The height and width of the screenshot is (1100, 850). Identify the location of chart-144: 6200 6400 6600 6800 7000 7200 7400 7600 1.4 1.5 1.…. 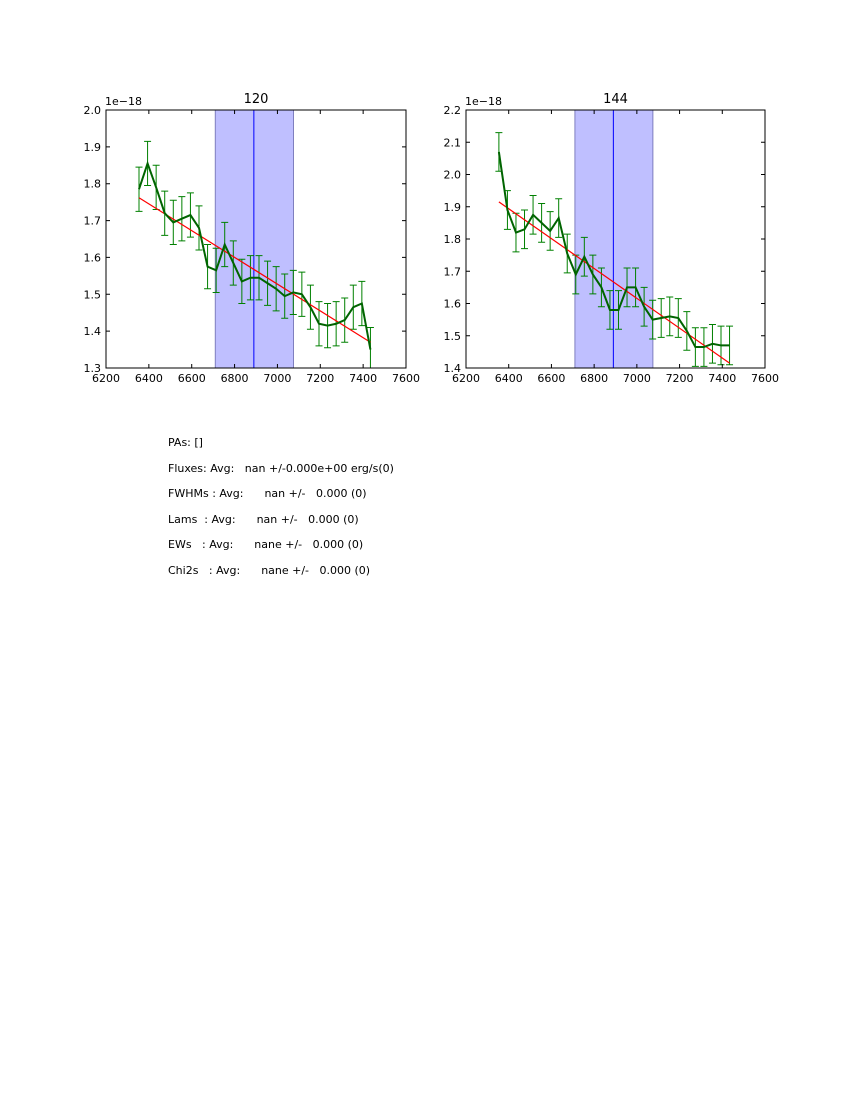
(612, 238).